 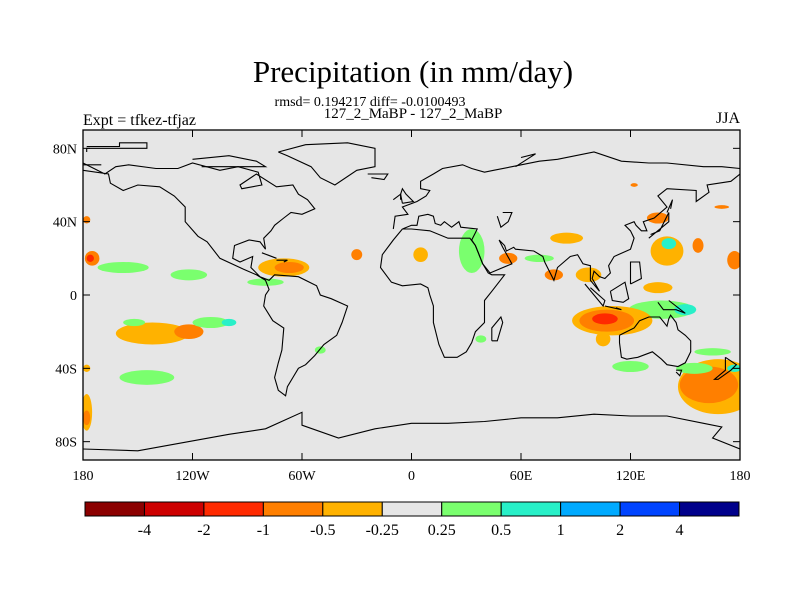 What do you see at coordinates (66, 369) in the screenshot?
I see `lat-tick-label: 40S` at bounding box center [66, 369].